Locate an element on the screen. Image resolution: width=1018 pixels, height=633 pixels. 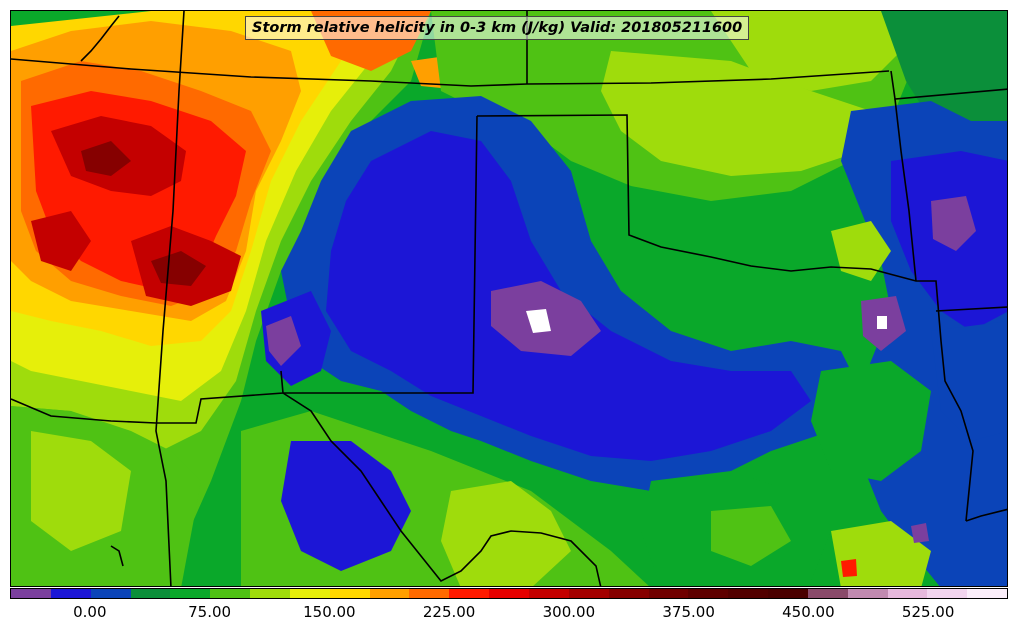
colorbar-tick-label: 225.00 is located at coordinates (449, 612).